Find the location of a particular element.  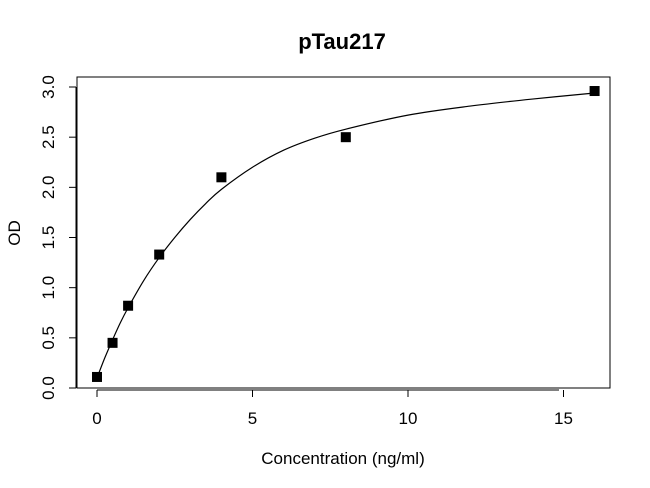

y-tick-label: 2.0 is located at coordinates (48, 188).